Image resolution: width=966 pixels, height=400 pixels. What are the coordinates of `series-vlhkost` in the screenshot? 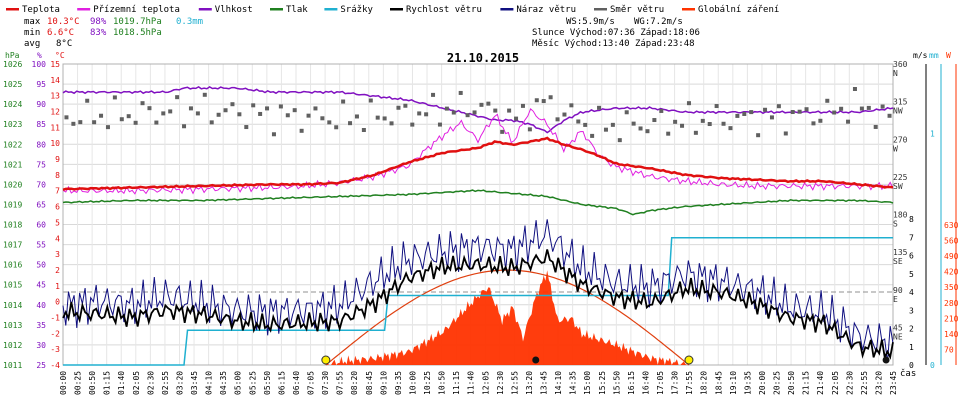 It's located at (478, 110).